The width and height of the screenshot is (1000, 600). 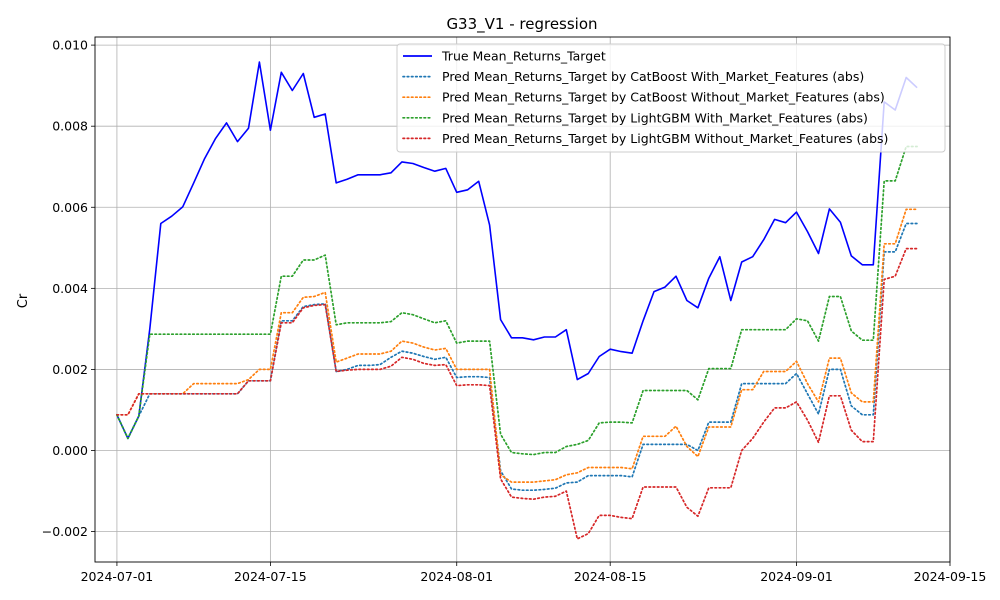 What do you see at coordinates (70, 288) in the screenshot?
I see `y-tick-label: 0.004` at bounding box center [70, 288].